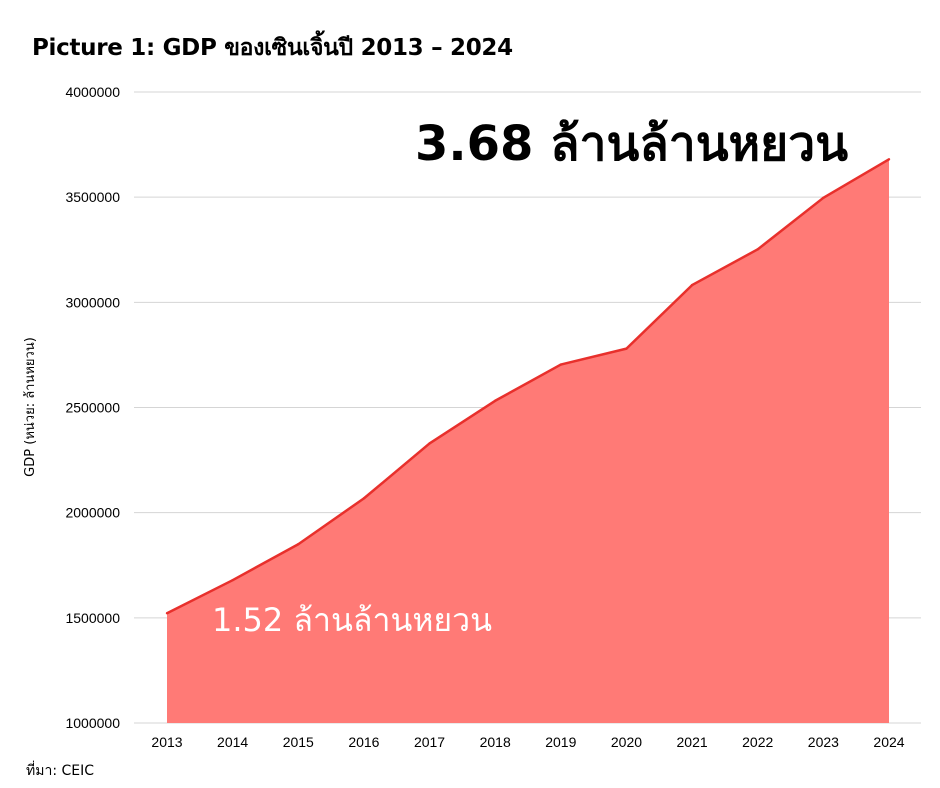 The image size is (940, 788). What do you see at coordinates (298, 742) in the screenshot?
I see `x-tick-label: 2015` at bounding box center [298, 742].